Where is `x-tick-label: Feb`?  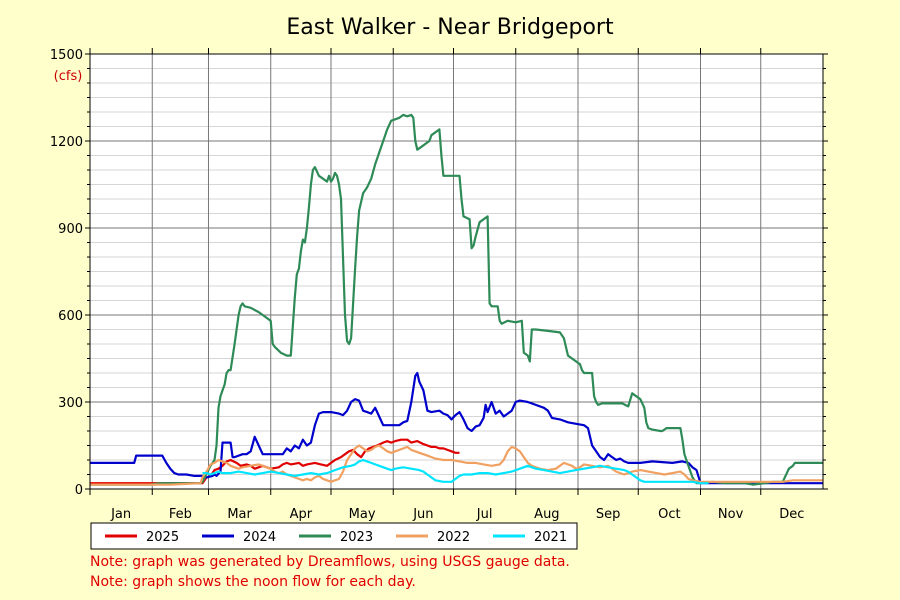
x-tick-label: Feb is located at coordinates (180, 514).